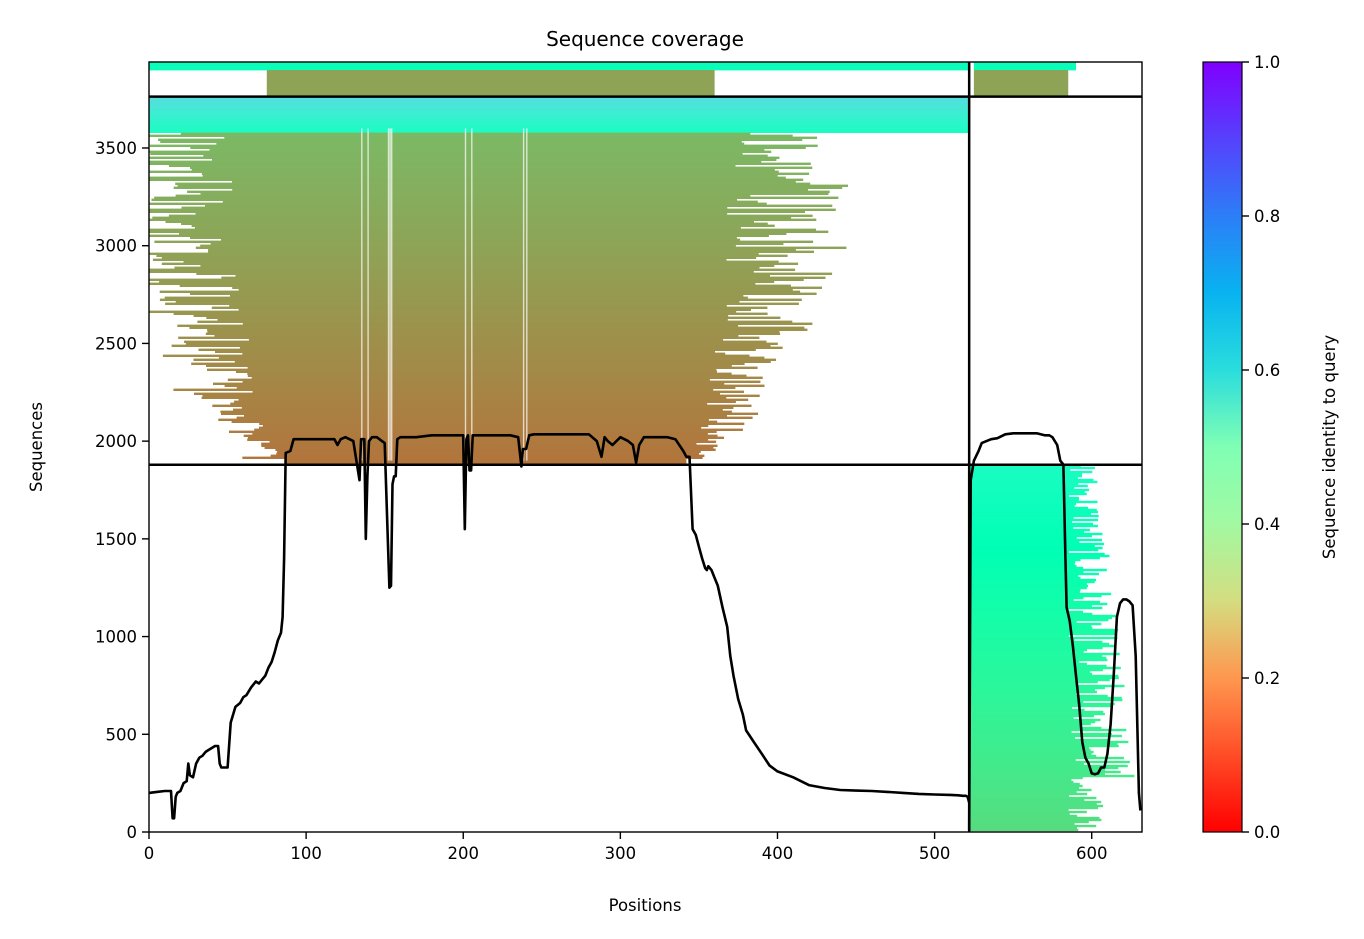  Describe the element at coordinates (116, 343) in the screenshot. I see `y-tick-label: 2500` at that location.